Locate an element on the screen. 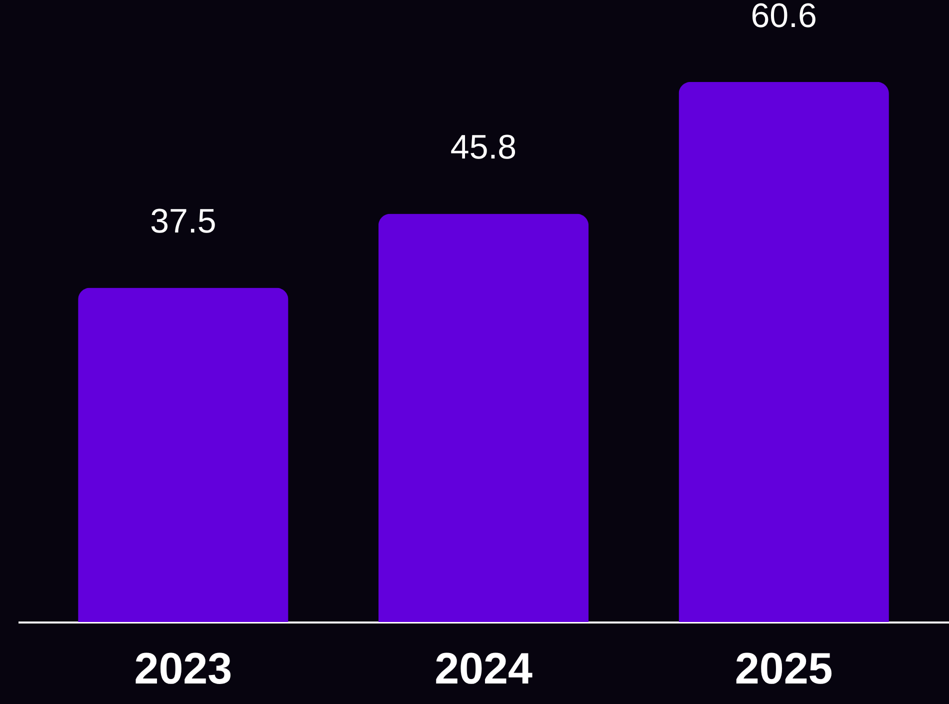 This screenshot has height=704, width=949. data-label: 60.6 is located at coordinates (783, 17).